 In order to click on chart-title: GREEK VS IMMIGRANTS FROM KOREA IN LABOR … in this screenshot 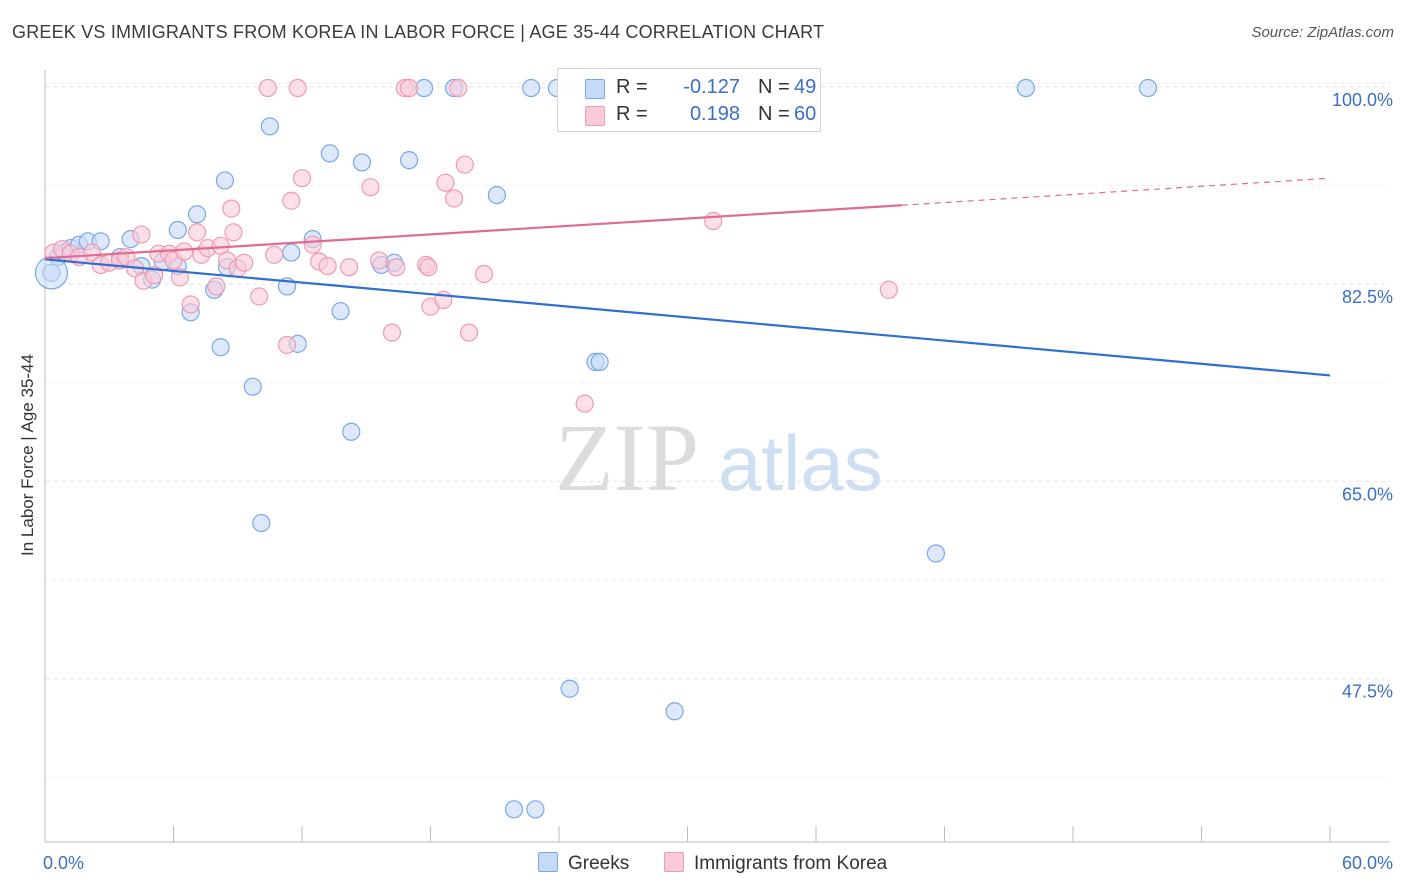, I will do `click(418, 32)`.